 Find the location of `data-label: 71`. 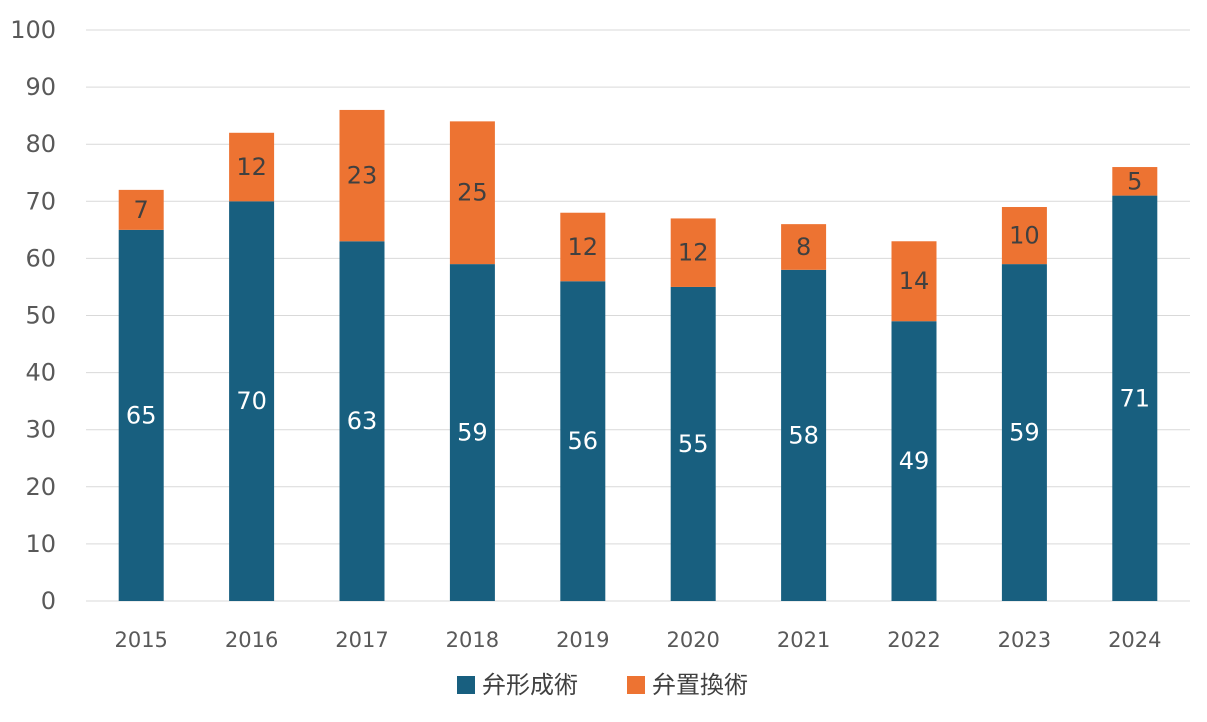

data-label: 71 is located at coordinates (1135, 398).